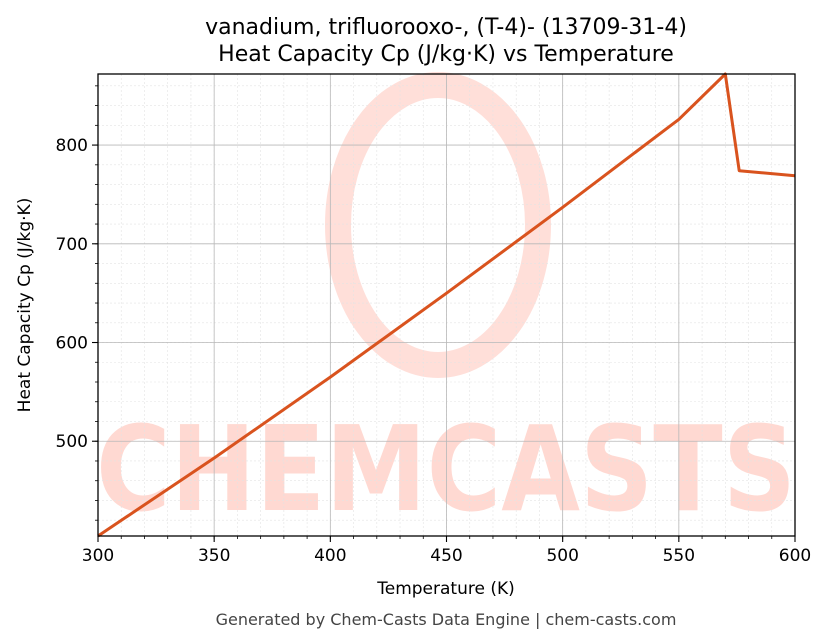 This screenshot has width=830, height=644. What do you see at coordinates (25, 305) in the screenshot?
I see `y-axis-label: Heat Capacity Cp (J/kg·K)` at bounding box center [25, 305].